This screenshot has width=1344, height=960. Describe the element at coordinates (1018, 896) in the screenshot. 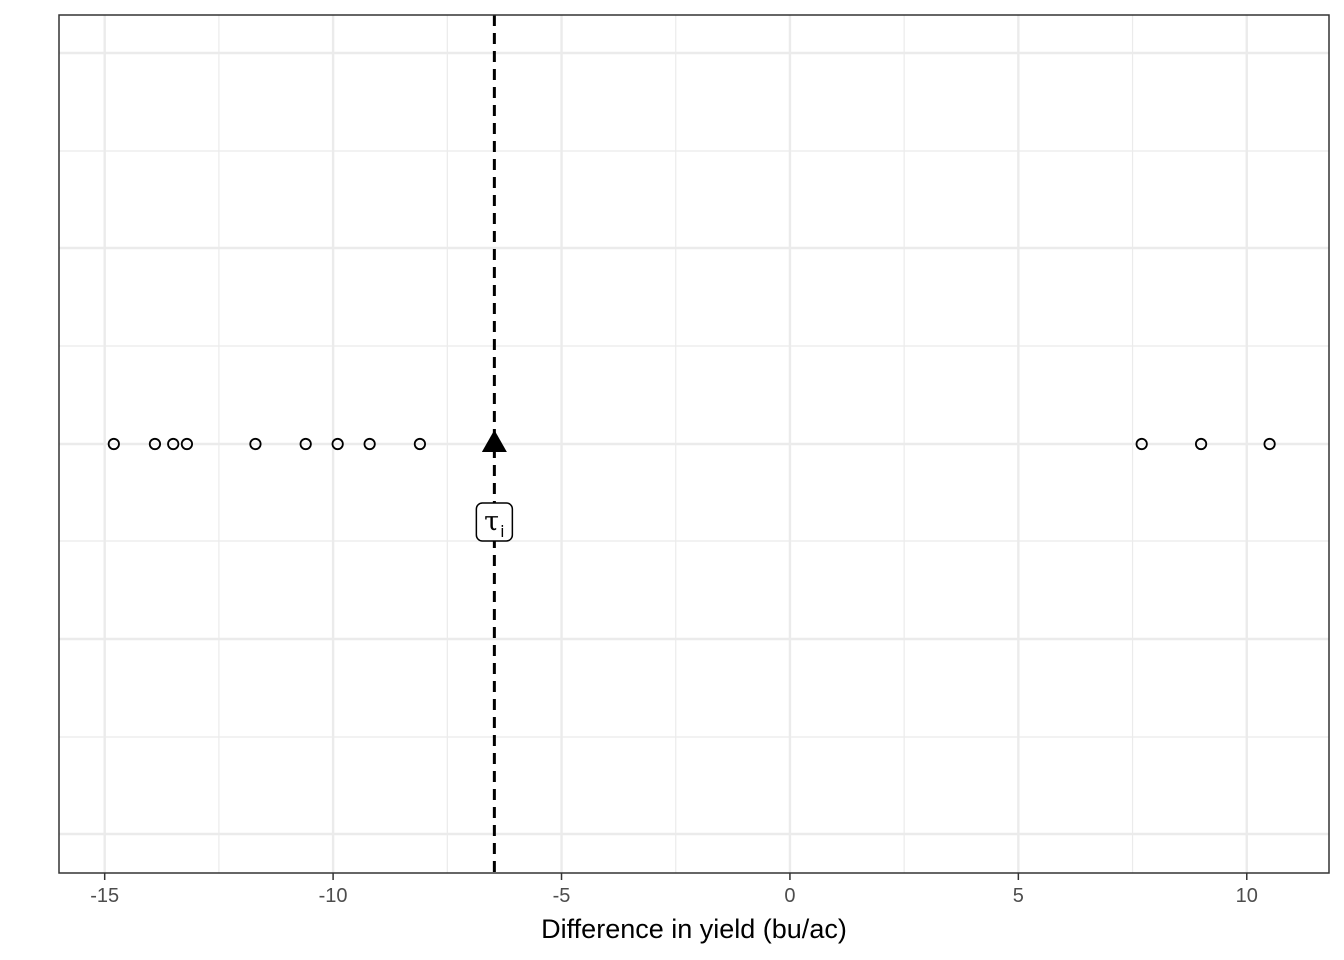

I see `x-tick-label: 5` at that location.